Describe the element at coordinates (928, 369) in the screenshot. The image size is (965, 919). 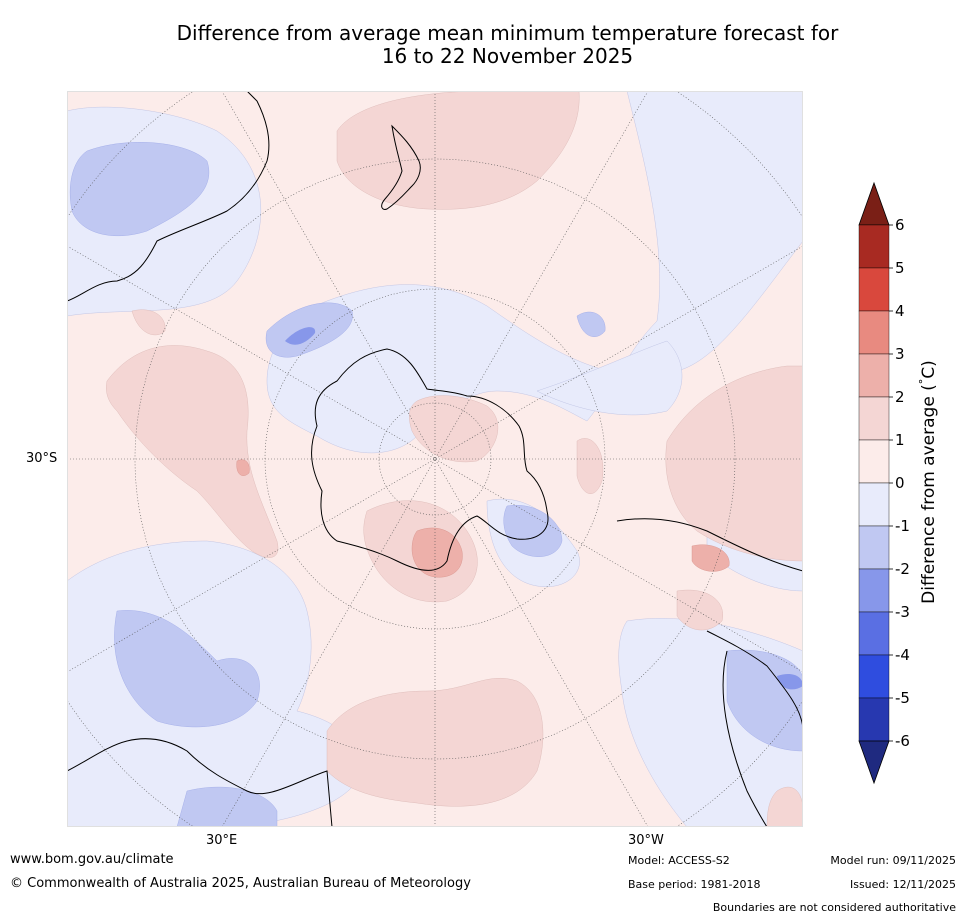
I see `colorbar-label-suffix: C)` at that location.